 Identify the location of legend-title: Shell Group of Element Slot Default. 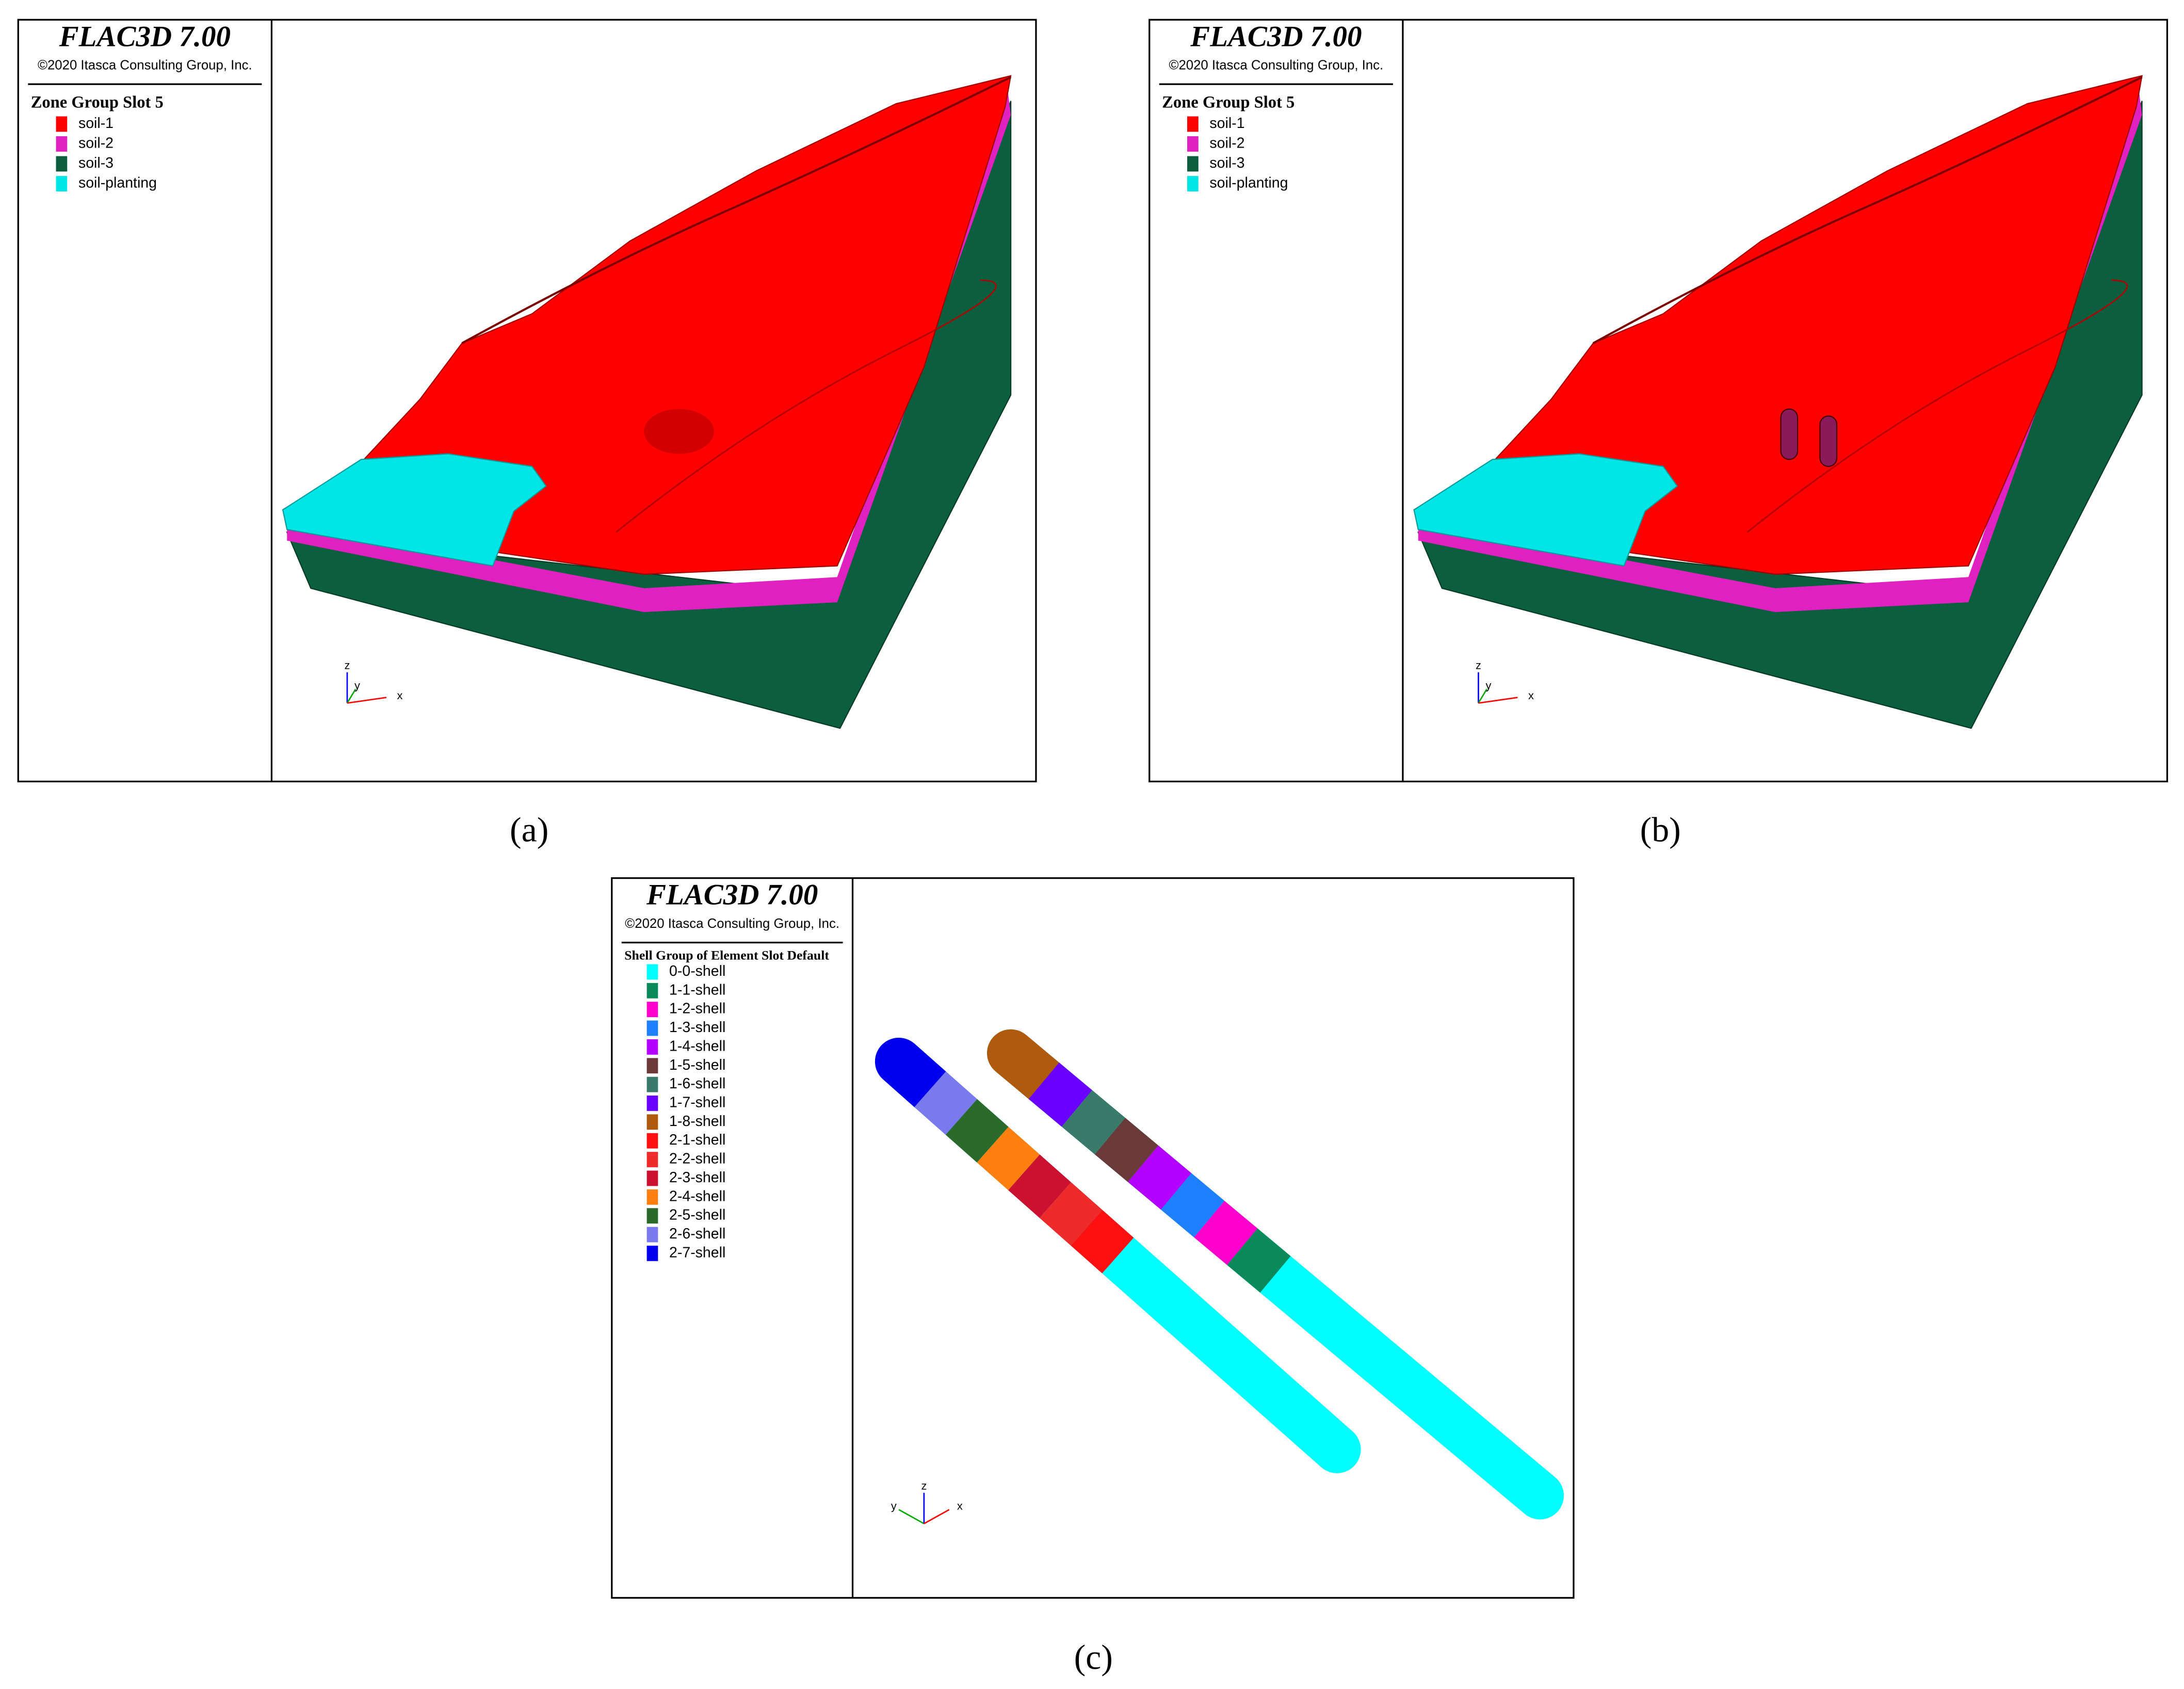
(726, 954).